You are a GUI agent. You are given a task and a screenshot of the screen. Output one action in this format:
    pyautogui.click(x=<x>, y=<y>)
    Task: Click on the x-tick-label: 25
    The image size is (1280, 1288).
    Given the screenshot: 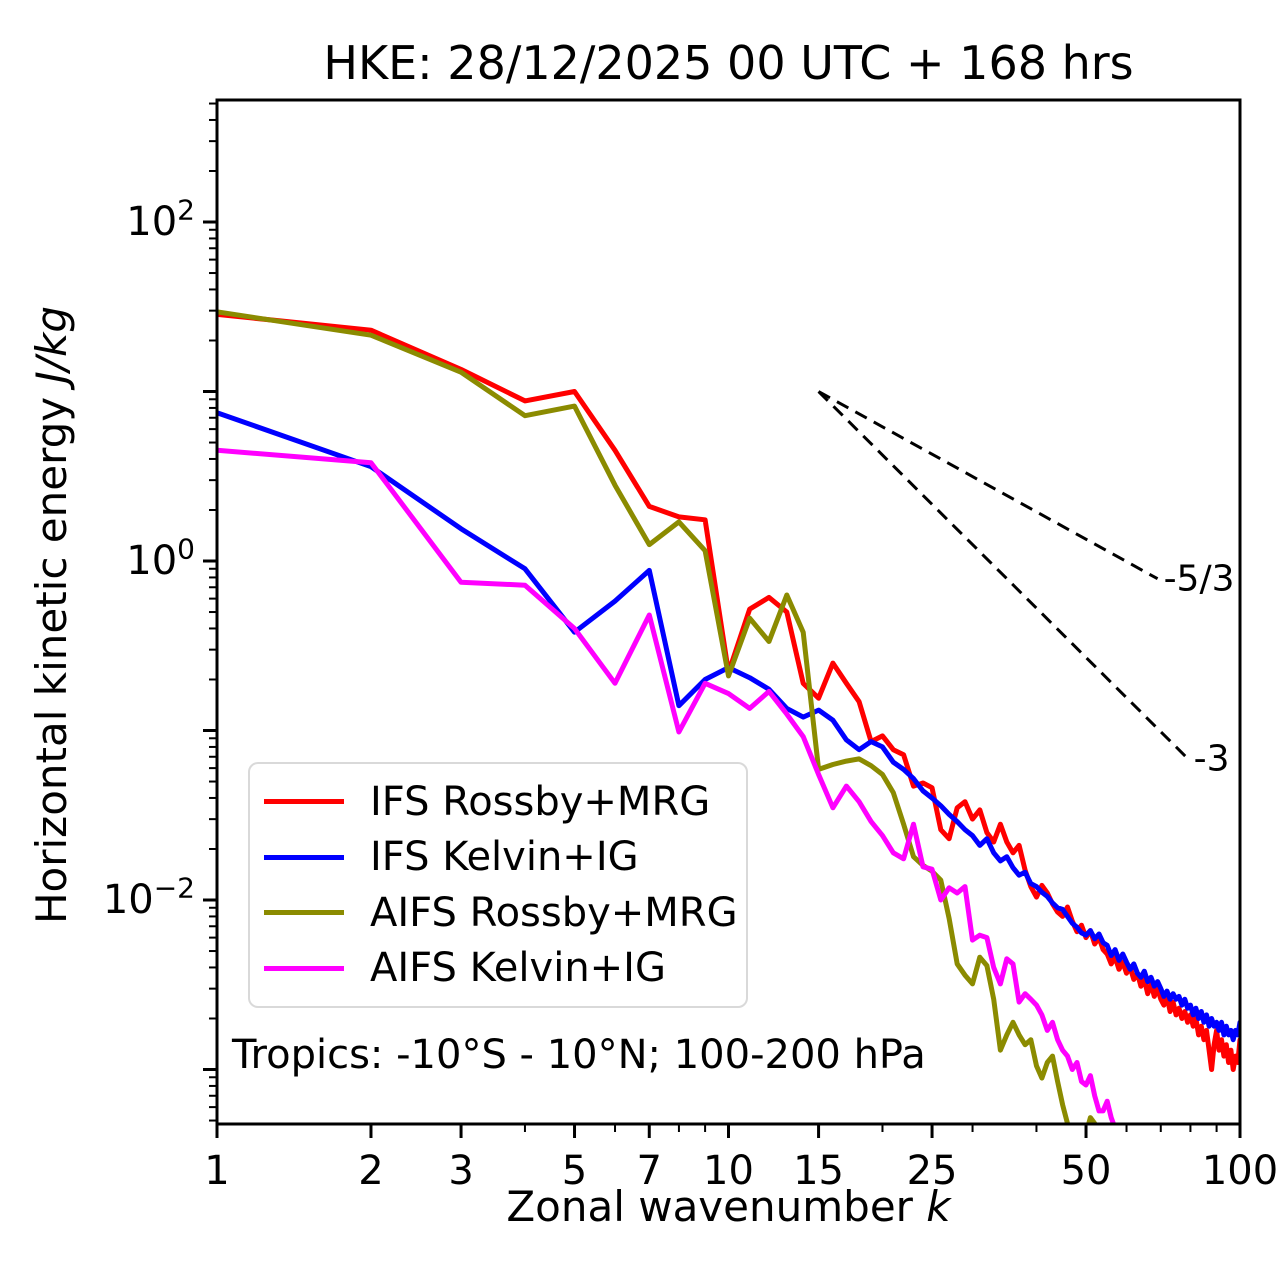 What is the action you would take?
    pyautogui.click(x=932, y=1171)
    